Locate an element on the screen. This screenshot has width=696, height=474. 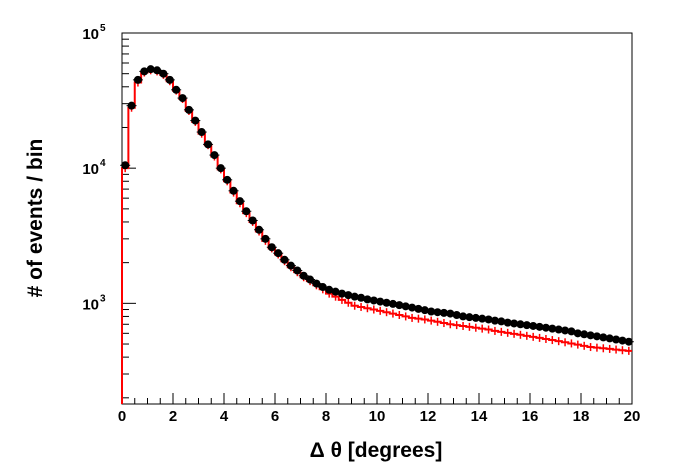
x-tick-label: 8 is located at coordinates (326, 416).